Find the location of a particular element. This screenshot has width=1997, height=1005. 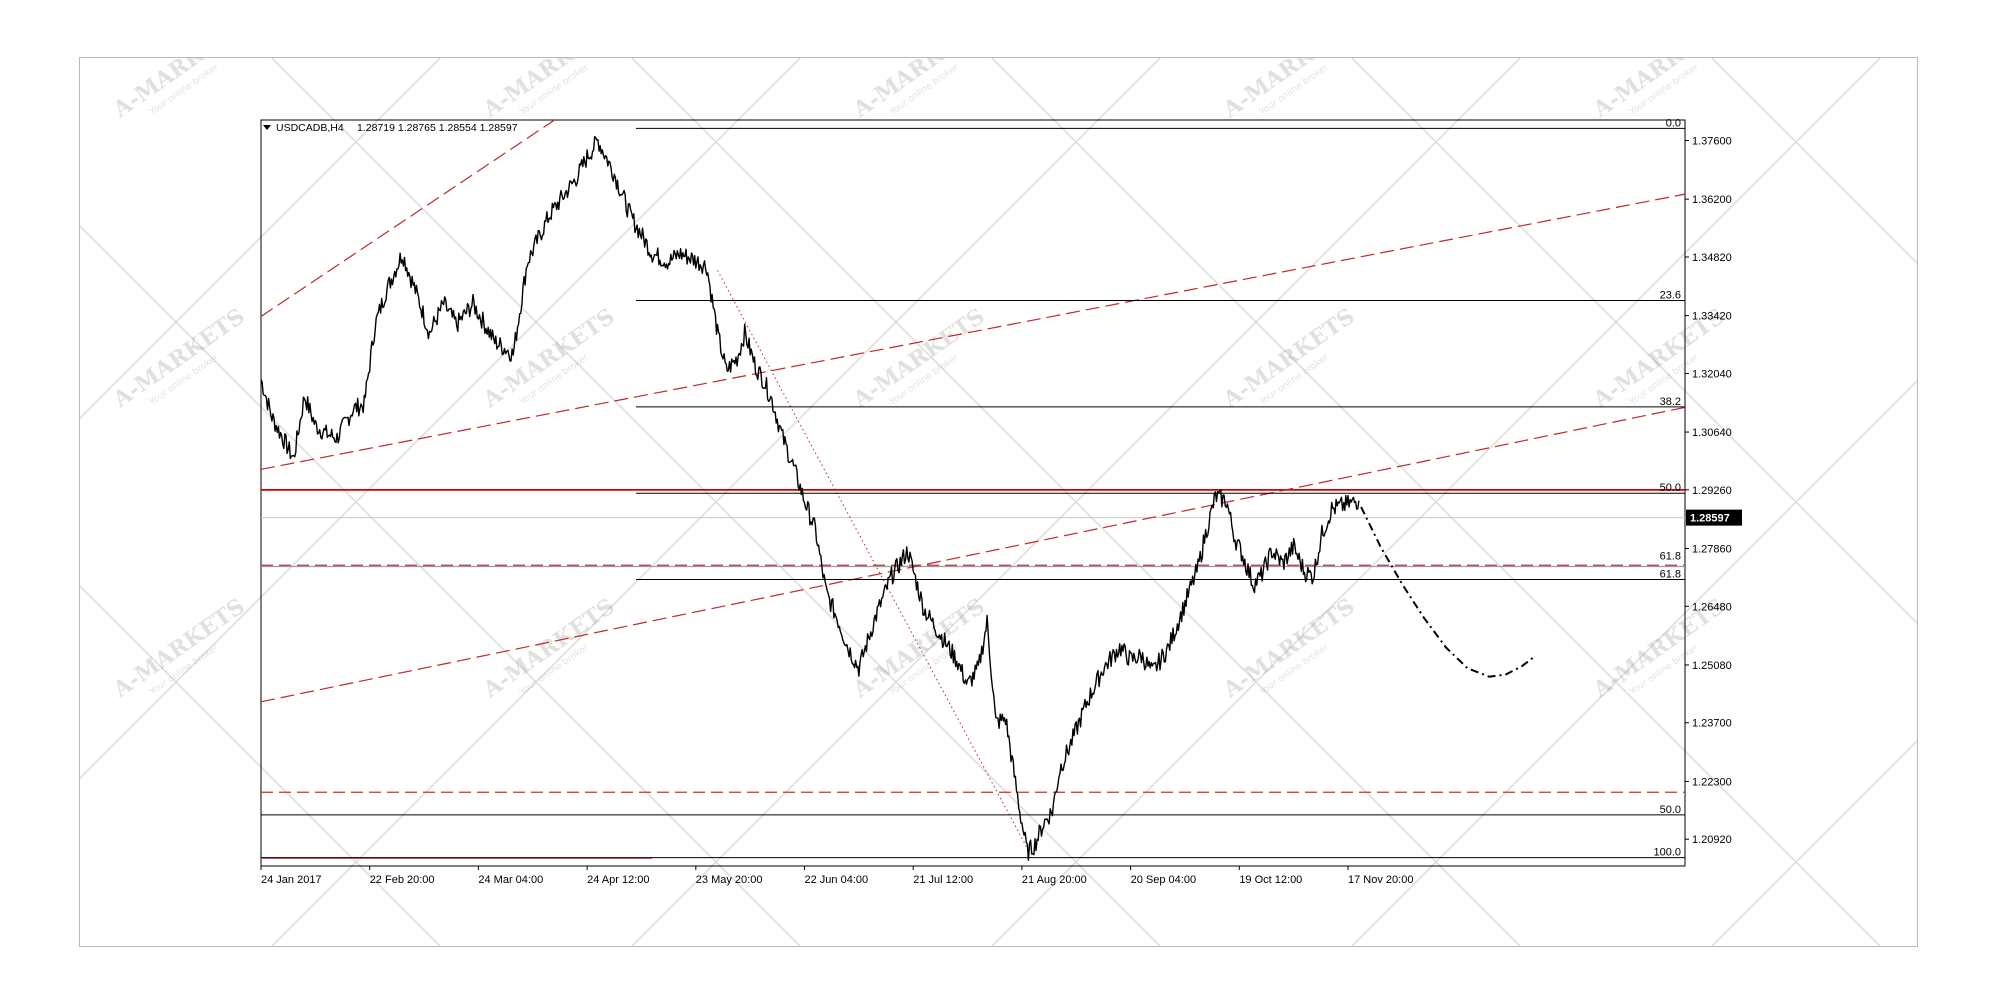

x-tick-label: 22 Jun 04:00 is located at coordinates (837, 880).